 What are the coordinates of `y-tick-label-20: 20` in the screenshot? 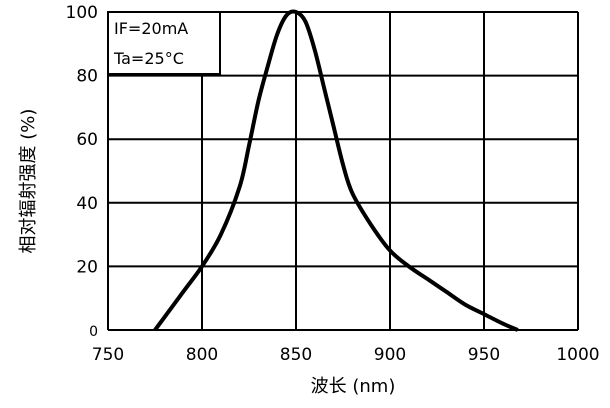 It's located at (87, 267).